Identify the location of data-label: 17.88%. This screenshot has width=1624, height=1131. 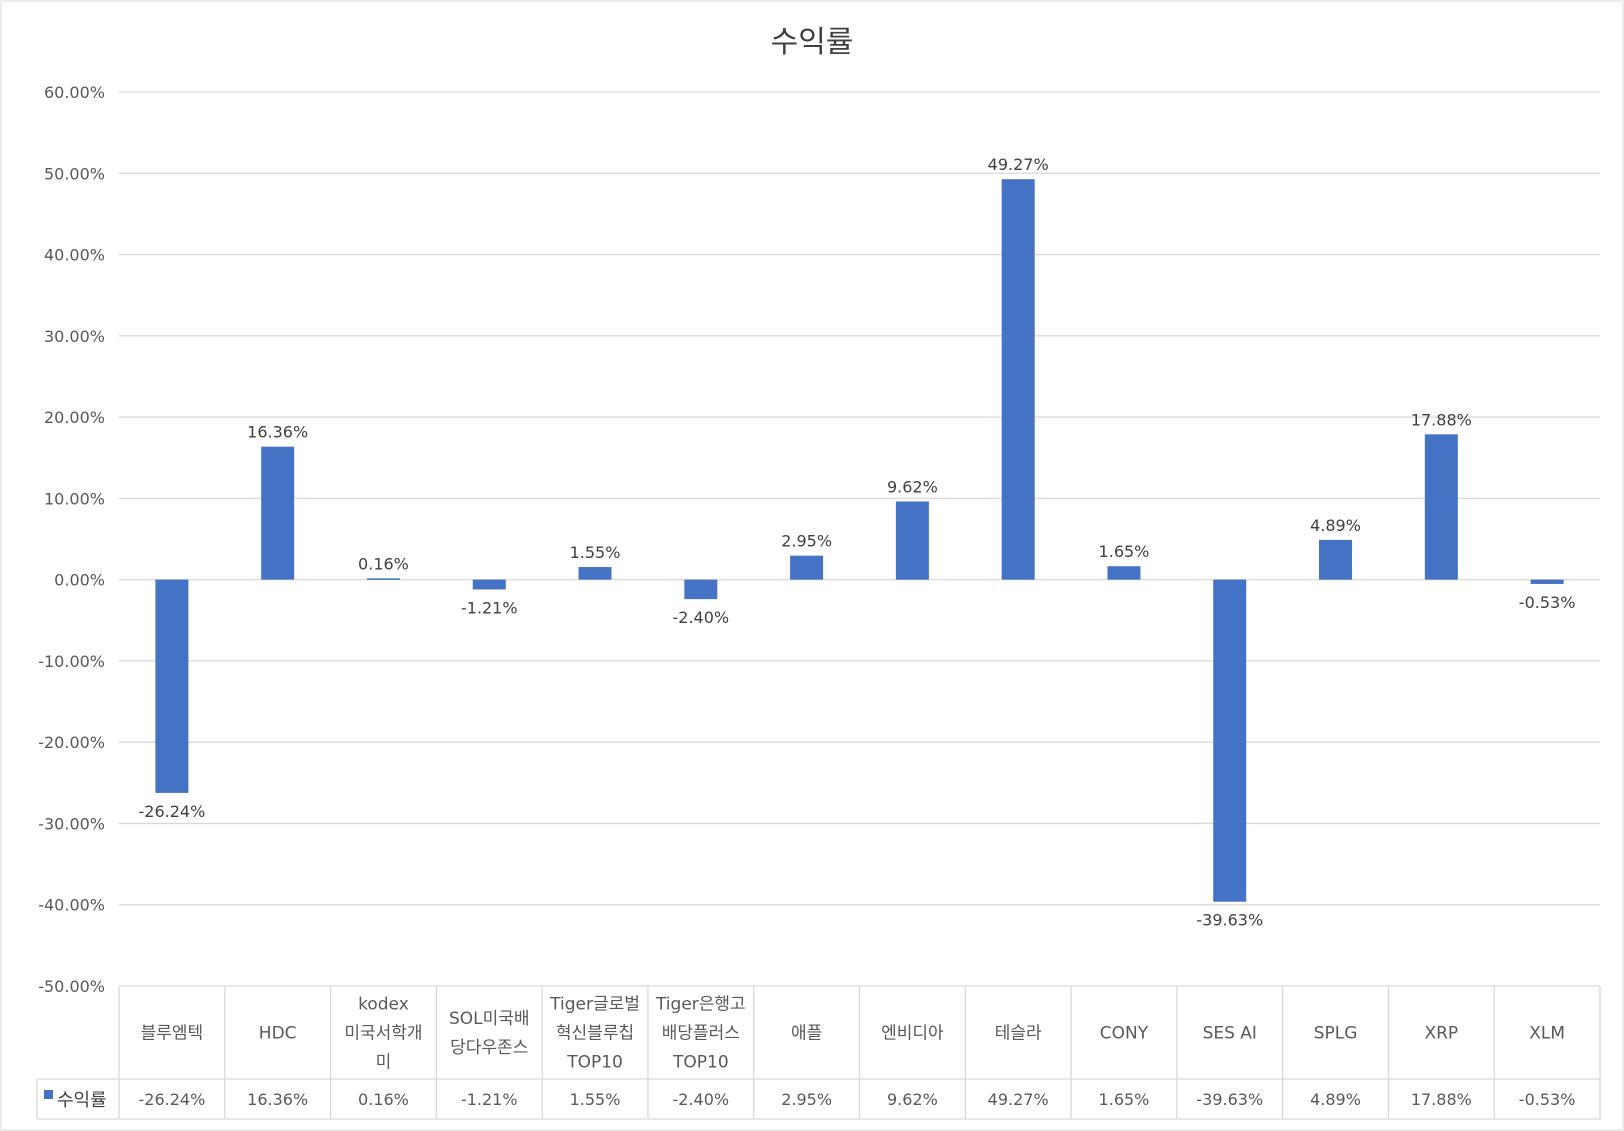
(1441, 419).